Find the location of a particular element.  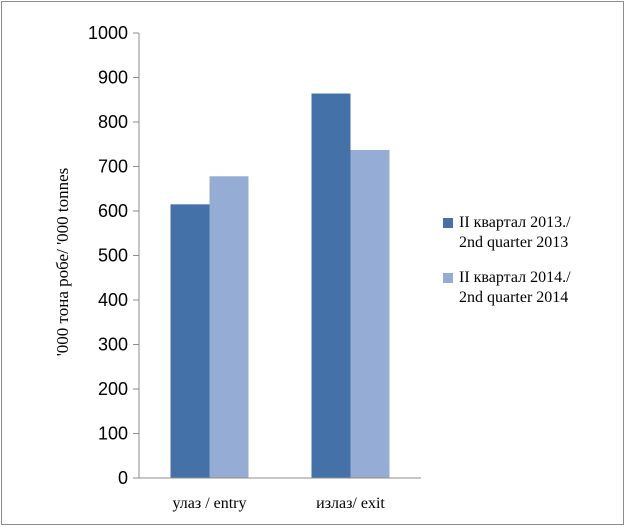

bar-series1-cat0 is located at coordinates (229, 327).